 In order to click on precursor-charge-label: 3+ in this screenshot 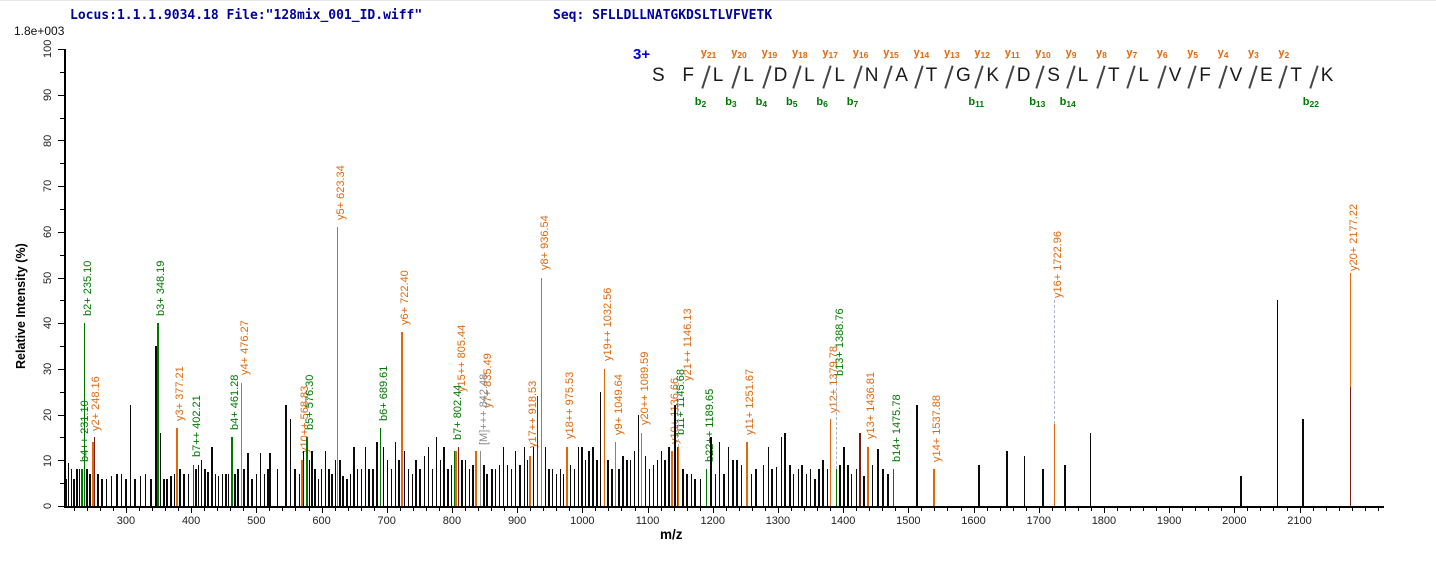, I will do `click(642, 54)`.